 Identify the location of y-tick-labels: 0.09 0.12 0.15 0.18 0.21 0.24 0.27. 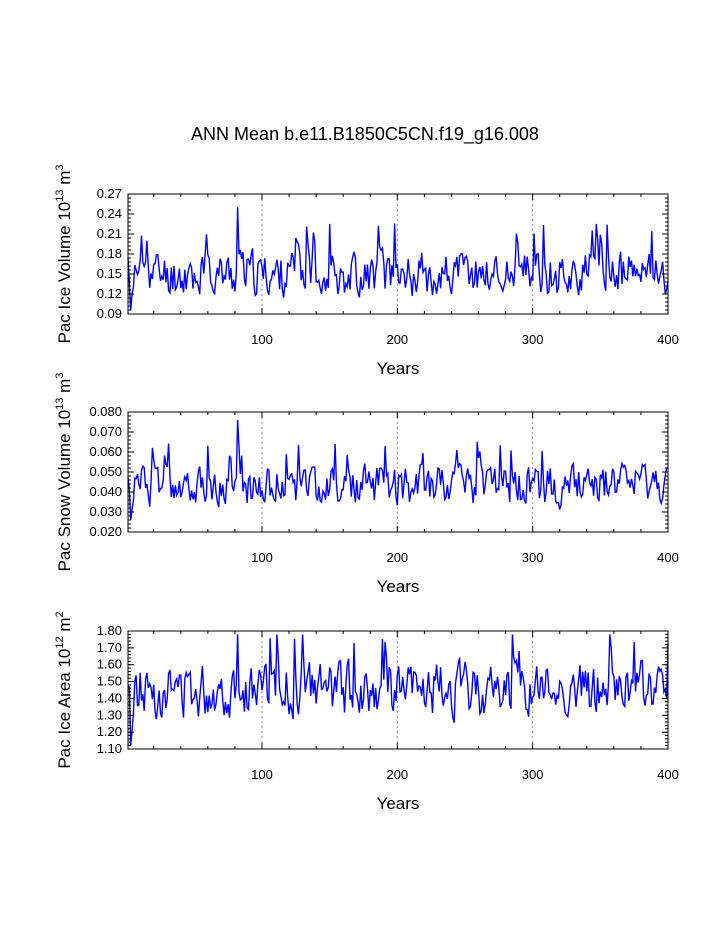
(109, 253).